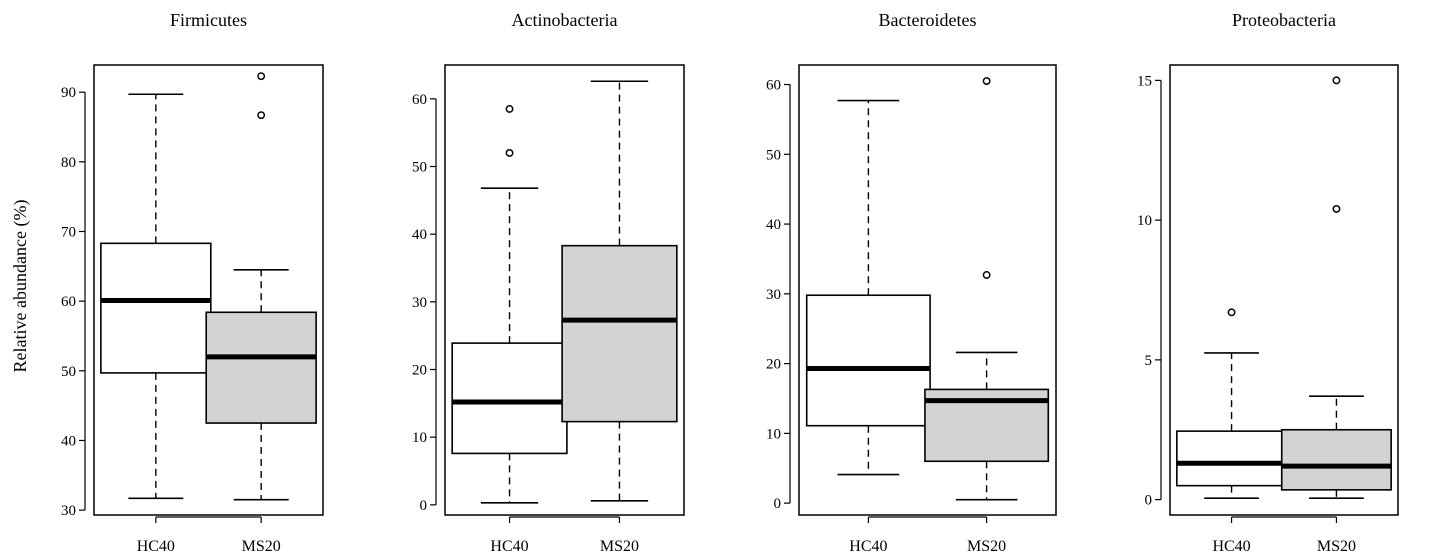 Image resolution: width=1432 pixels, height=558 pixels. I want to click on panel-title: Bacteroidetes, so click(928, 20).